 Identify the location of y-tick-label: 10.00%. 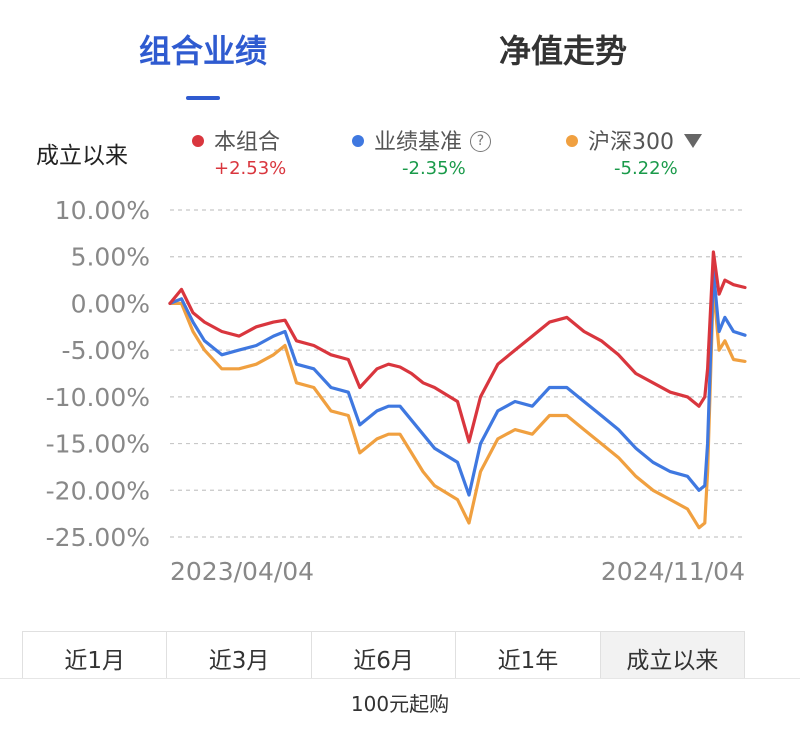
(102, 210).